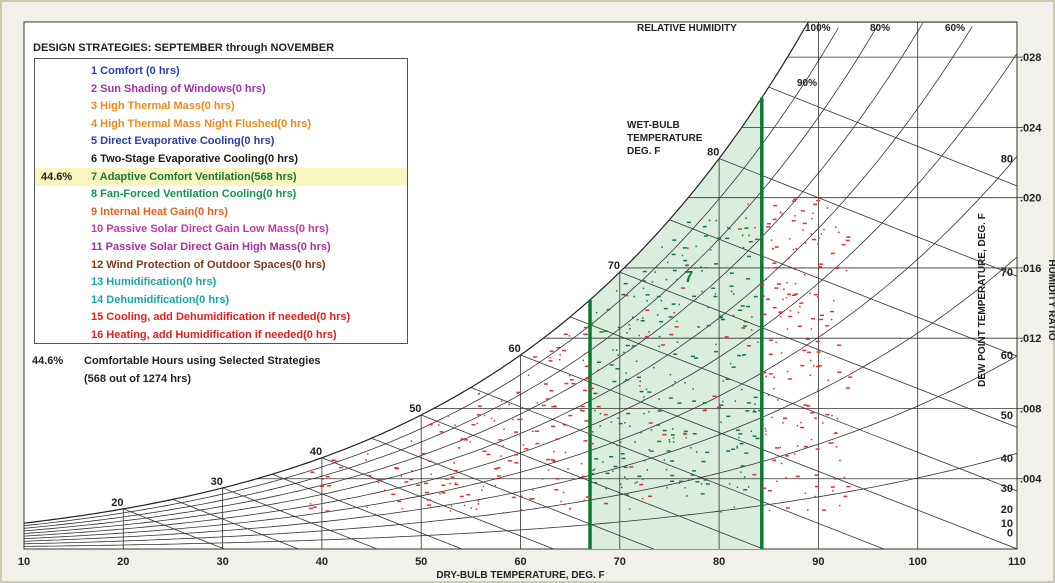 This screenshot has width=1055, height=583. Describe the element at coordinates (221, 89) in the screenshot. I see `strategy-item-2: 2 Sun Shading of Windows(0 hrs)` at that location.